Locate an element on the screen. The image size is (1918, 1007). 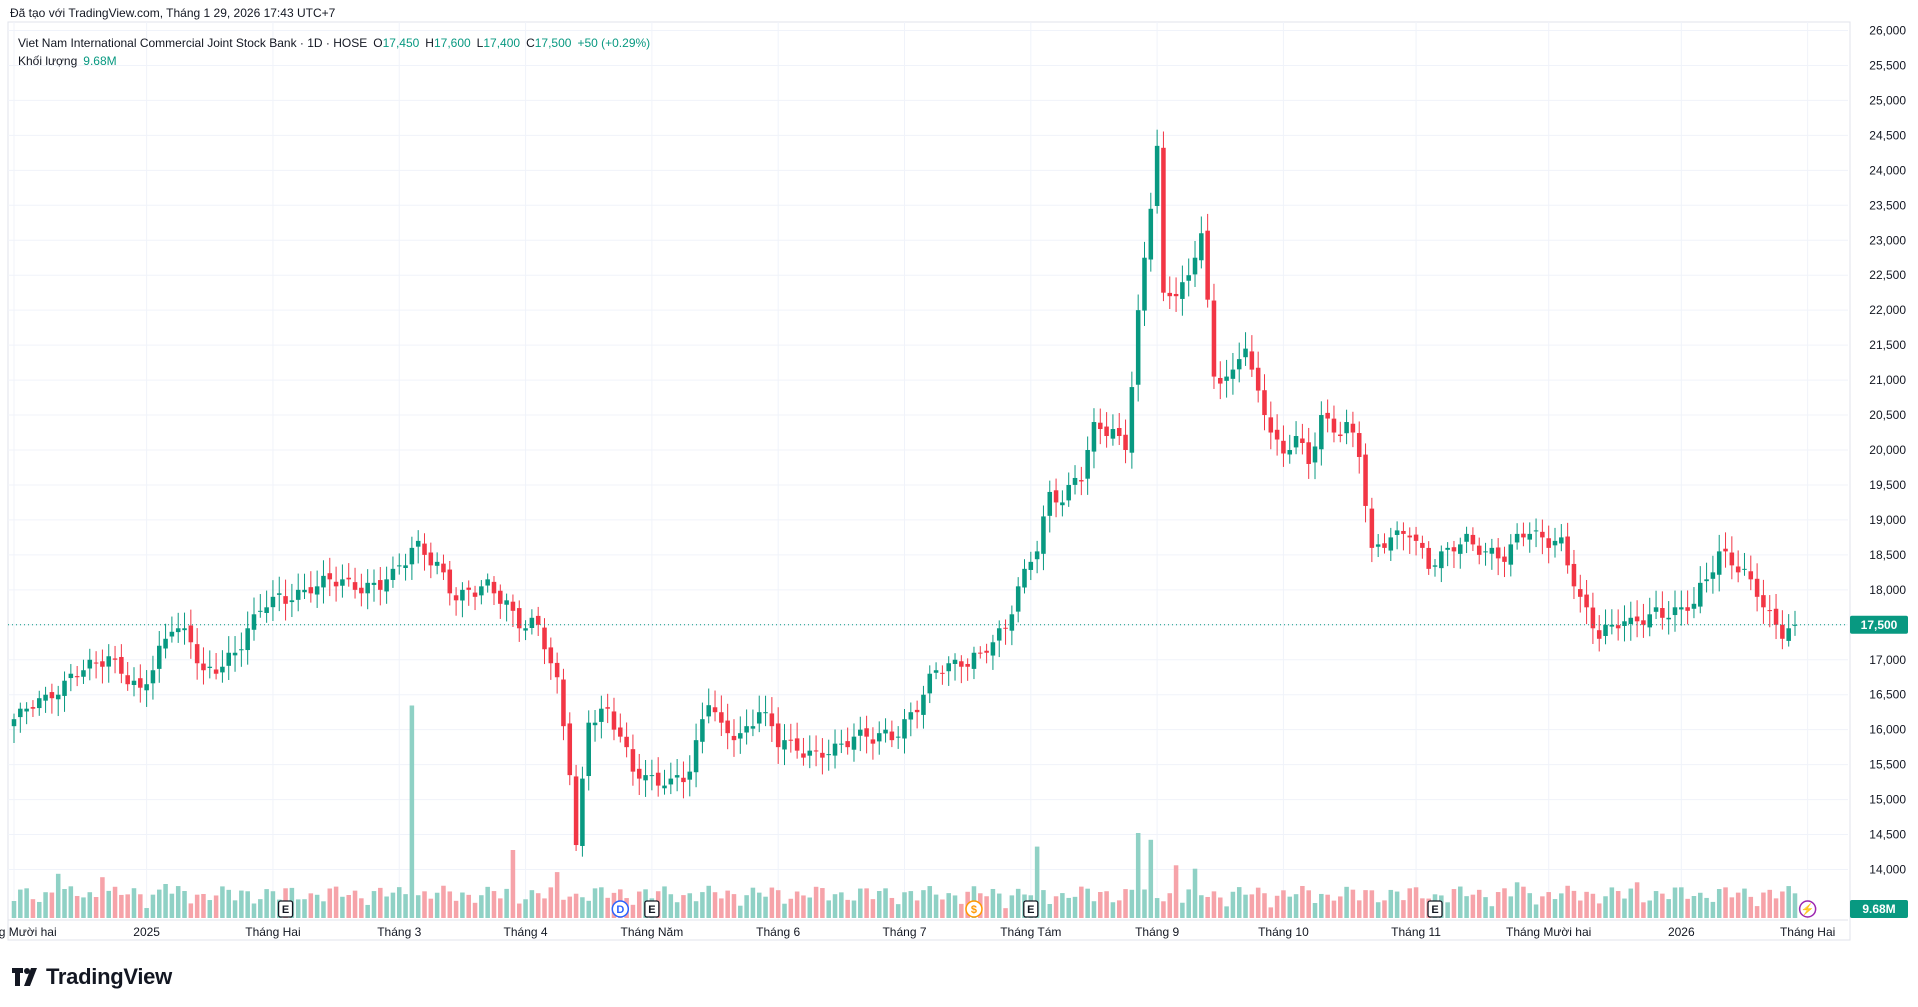
x-tick-label: Tháng Hai is located at coordinates (272, 932).